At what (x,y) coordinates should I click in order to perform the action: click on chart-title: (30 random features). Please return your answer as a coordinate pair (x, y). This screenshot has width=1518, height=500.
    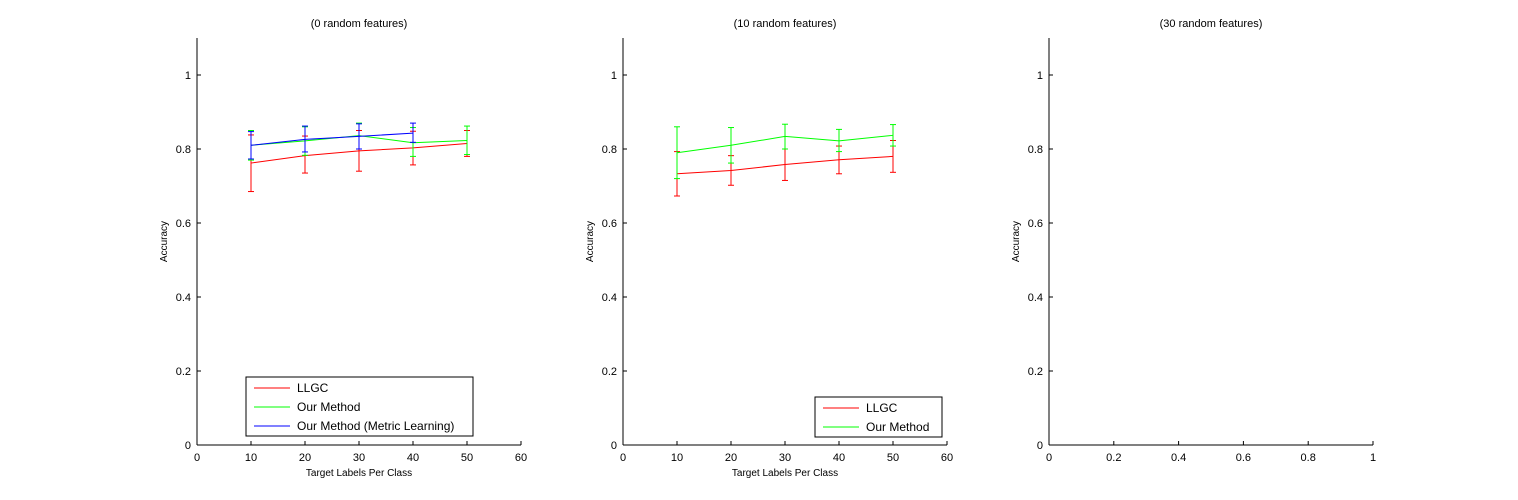
    Looking at the image, I should click on (1211, 24).